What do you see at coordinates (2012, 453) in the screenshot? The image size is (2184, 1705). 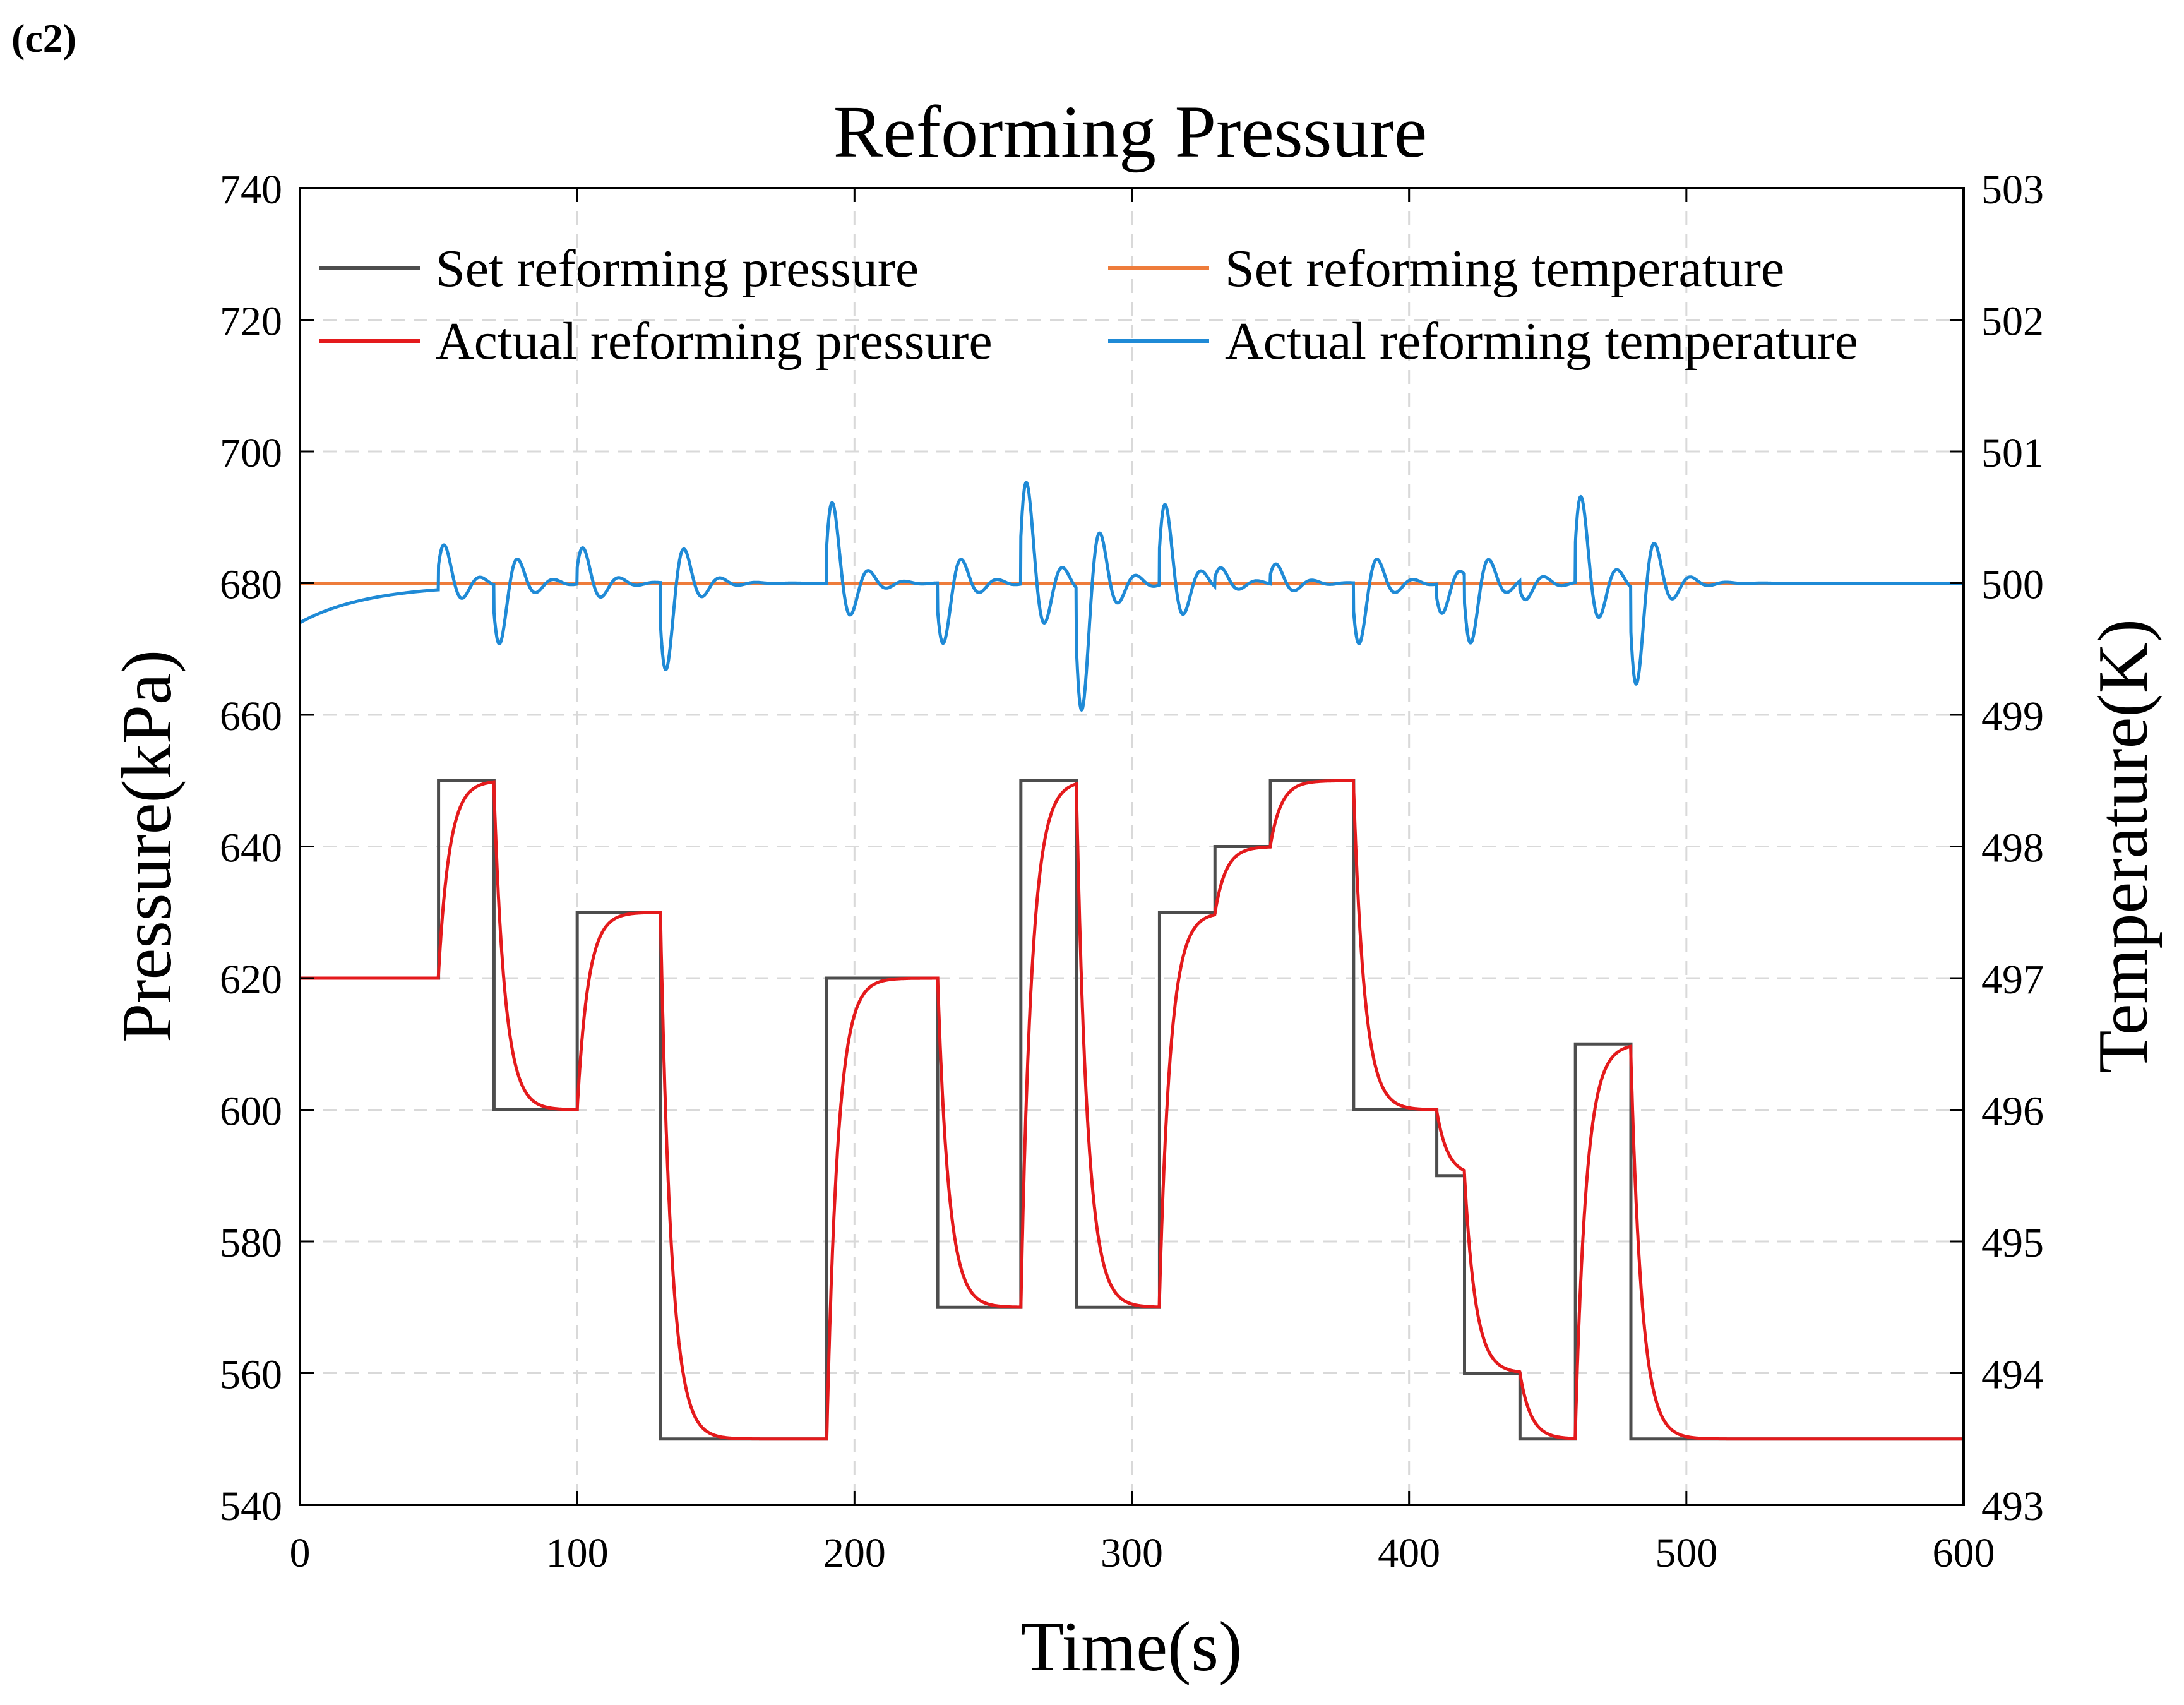 I see `y-right-tick-label: 501` at bounding box center [2012, 453].